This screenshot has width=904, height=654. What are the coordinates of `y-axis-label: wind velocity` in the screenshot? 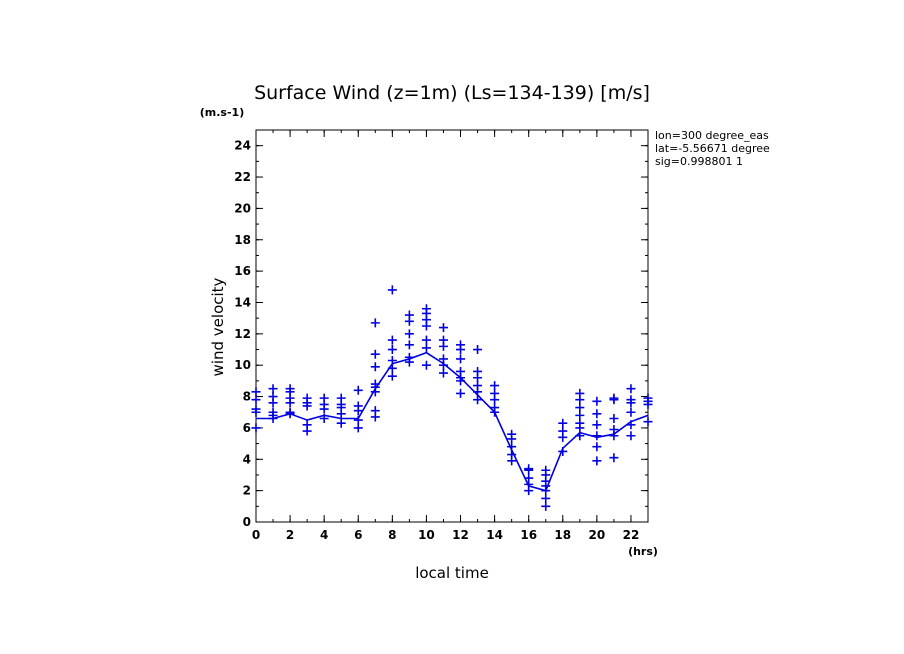 It's located at (218, 326).